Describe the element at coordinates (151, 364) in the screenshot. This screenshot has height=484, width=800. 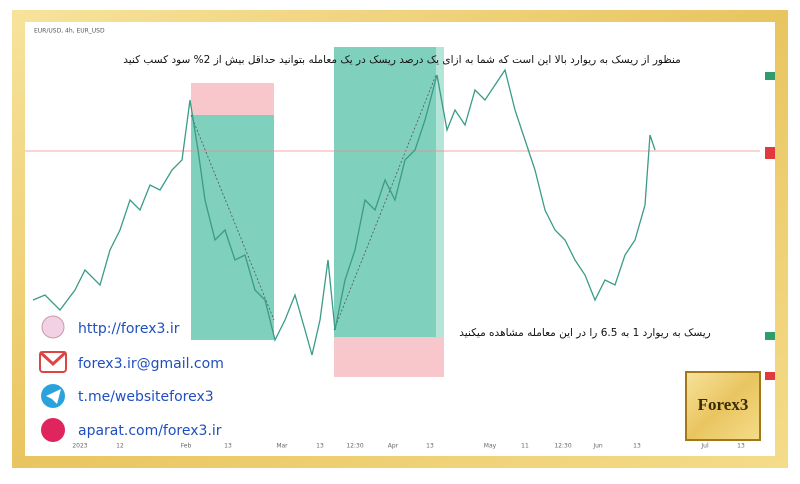
I see `contact-link: forex3.ir@gmail.com` at that location.